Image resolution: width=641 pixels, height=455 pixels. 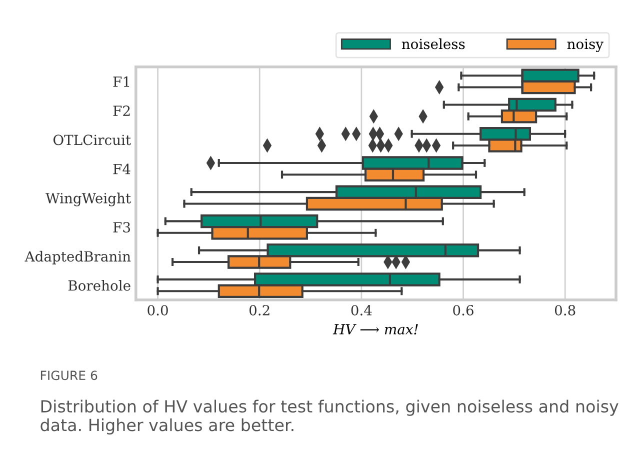 I want to click on legend-label: noisy, so click(x=585, y=45).